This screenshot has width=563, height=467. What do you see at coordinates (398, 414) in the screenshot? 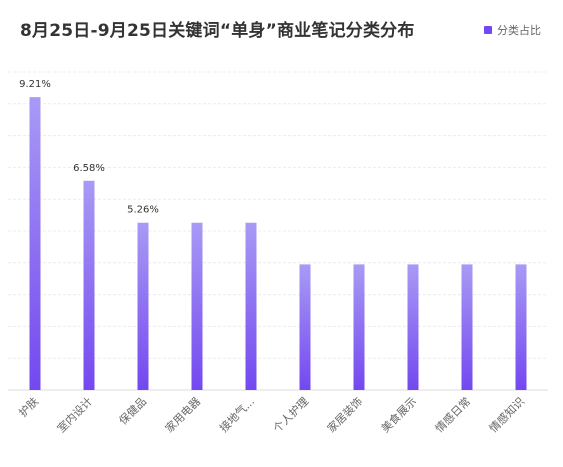
I see `x-tick-label: 美食展示` at bounding box center [398, 414].